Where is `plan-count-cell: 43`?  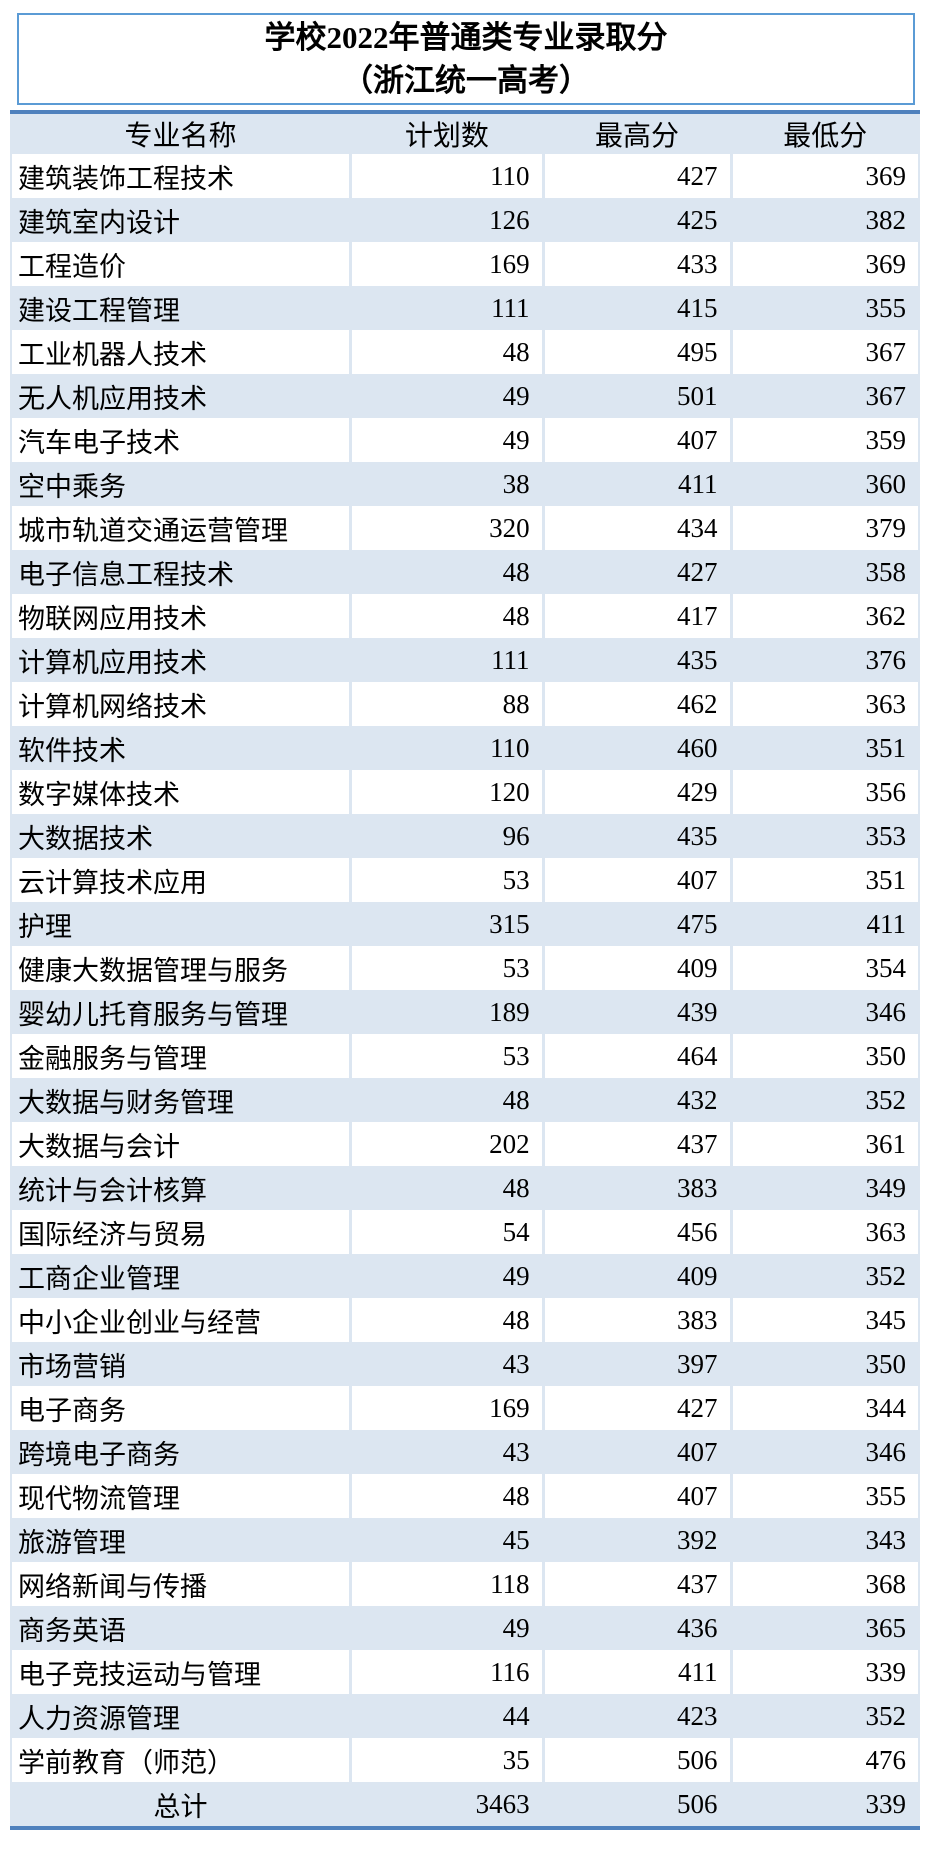
plan-count-cell: 43 is located at coordinates (446, 1452).